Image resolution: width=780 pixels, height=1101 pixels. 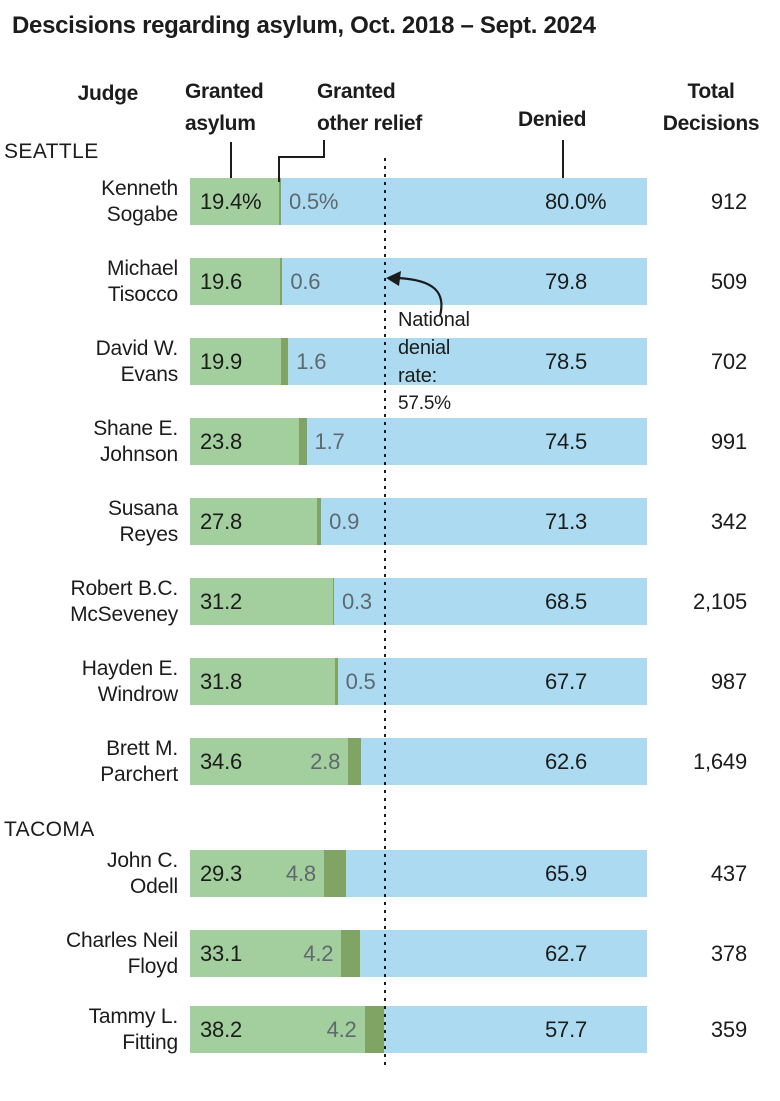 I want to click on denied-label: 79.8, so click(x=566, y=281).